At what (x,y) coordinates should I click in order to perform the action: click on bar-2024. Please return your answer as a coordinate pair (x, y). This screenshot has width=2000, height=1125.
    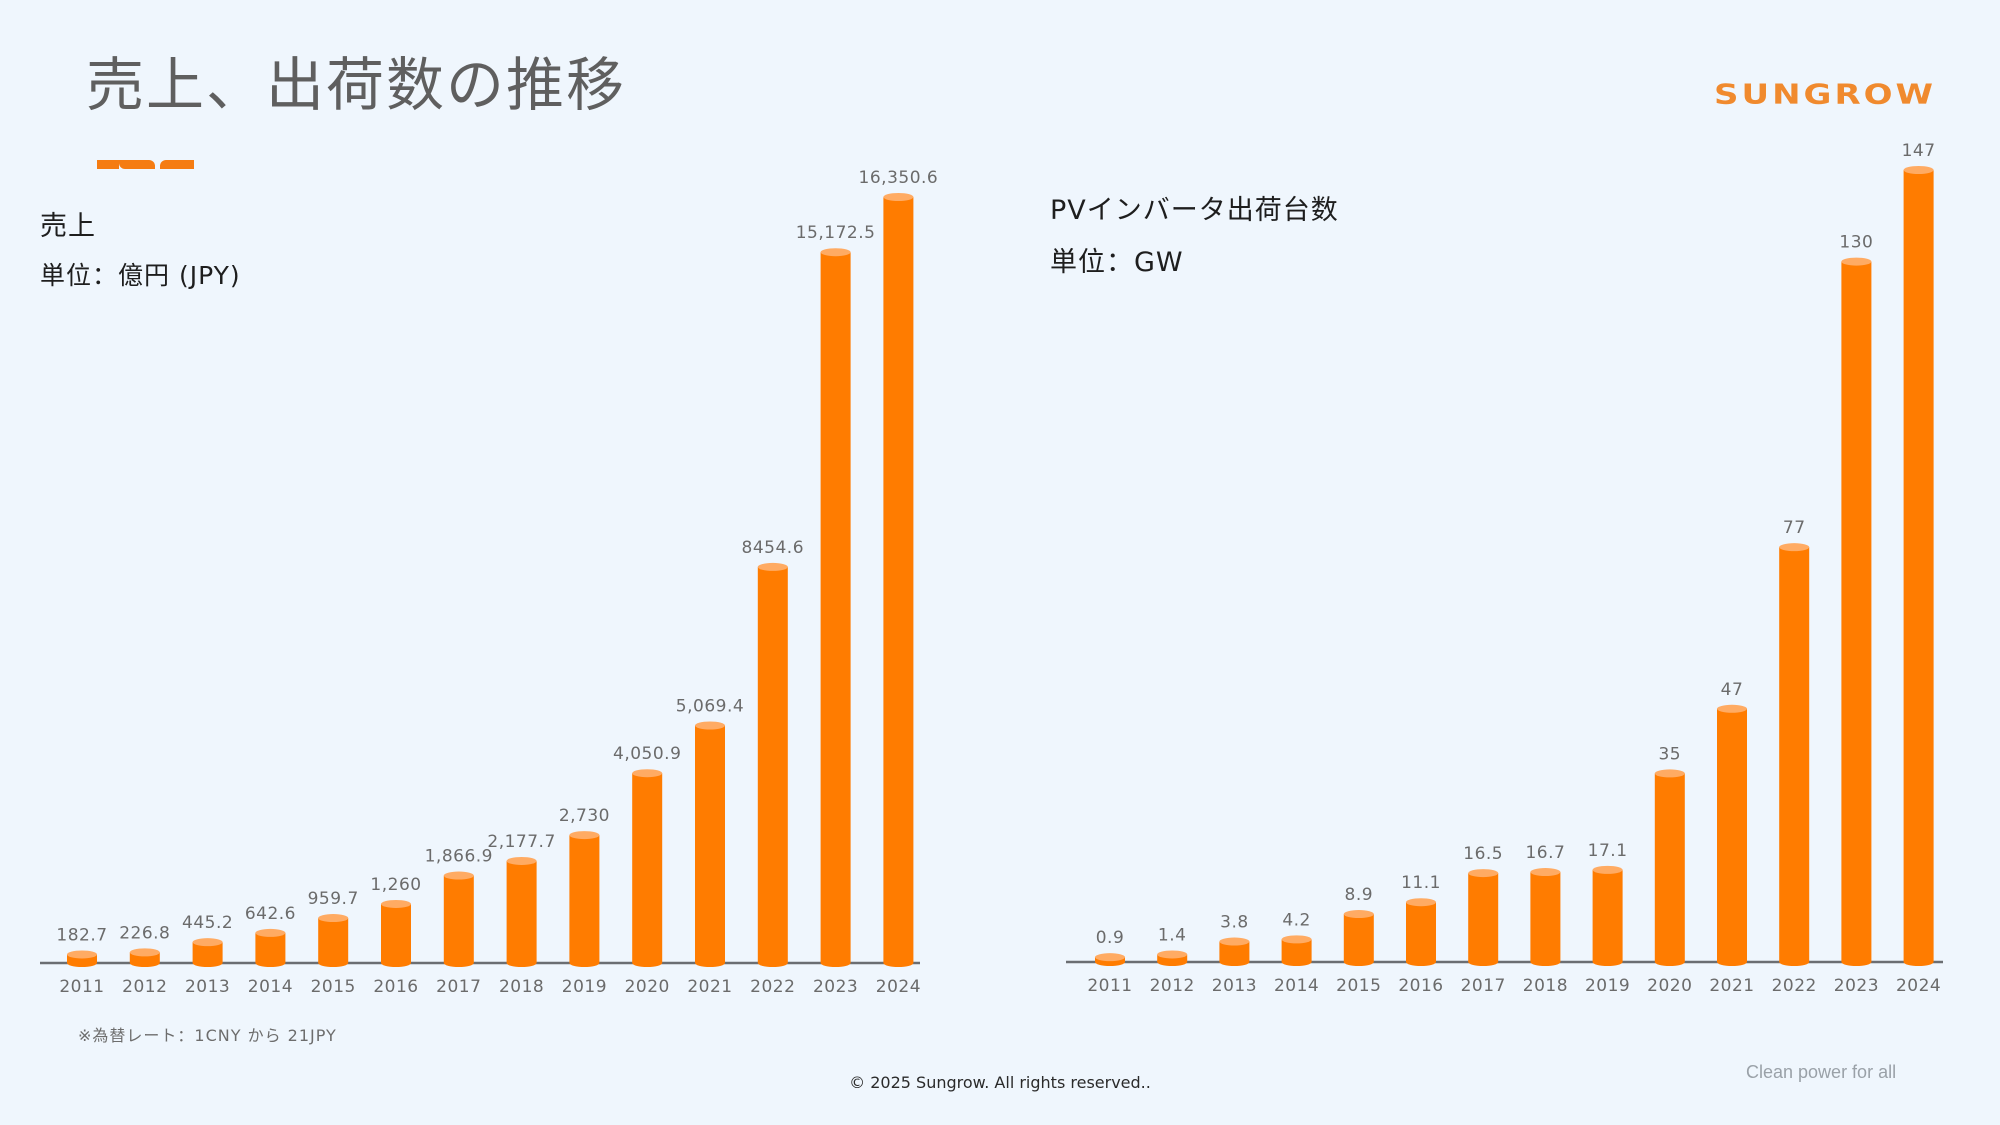
    Looking at the image, I should click on (898, 580).